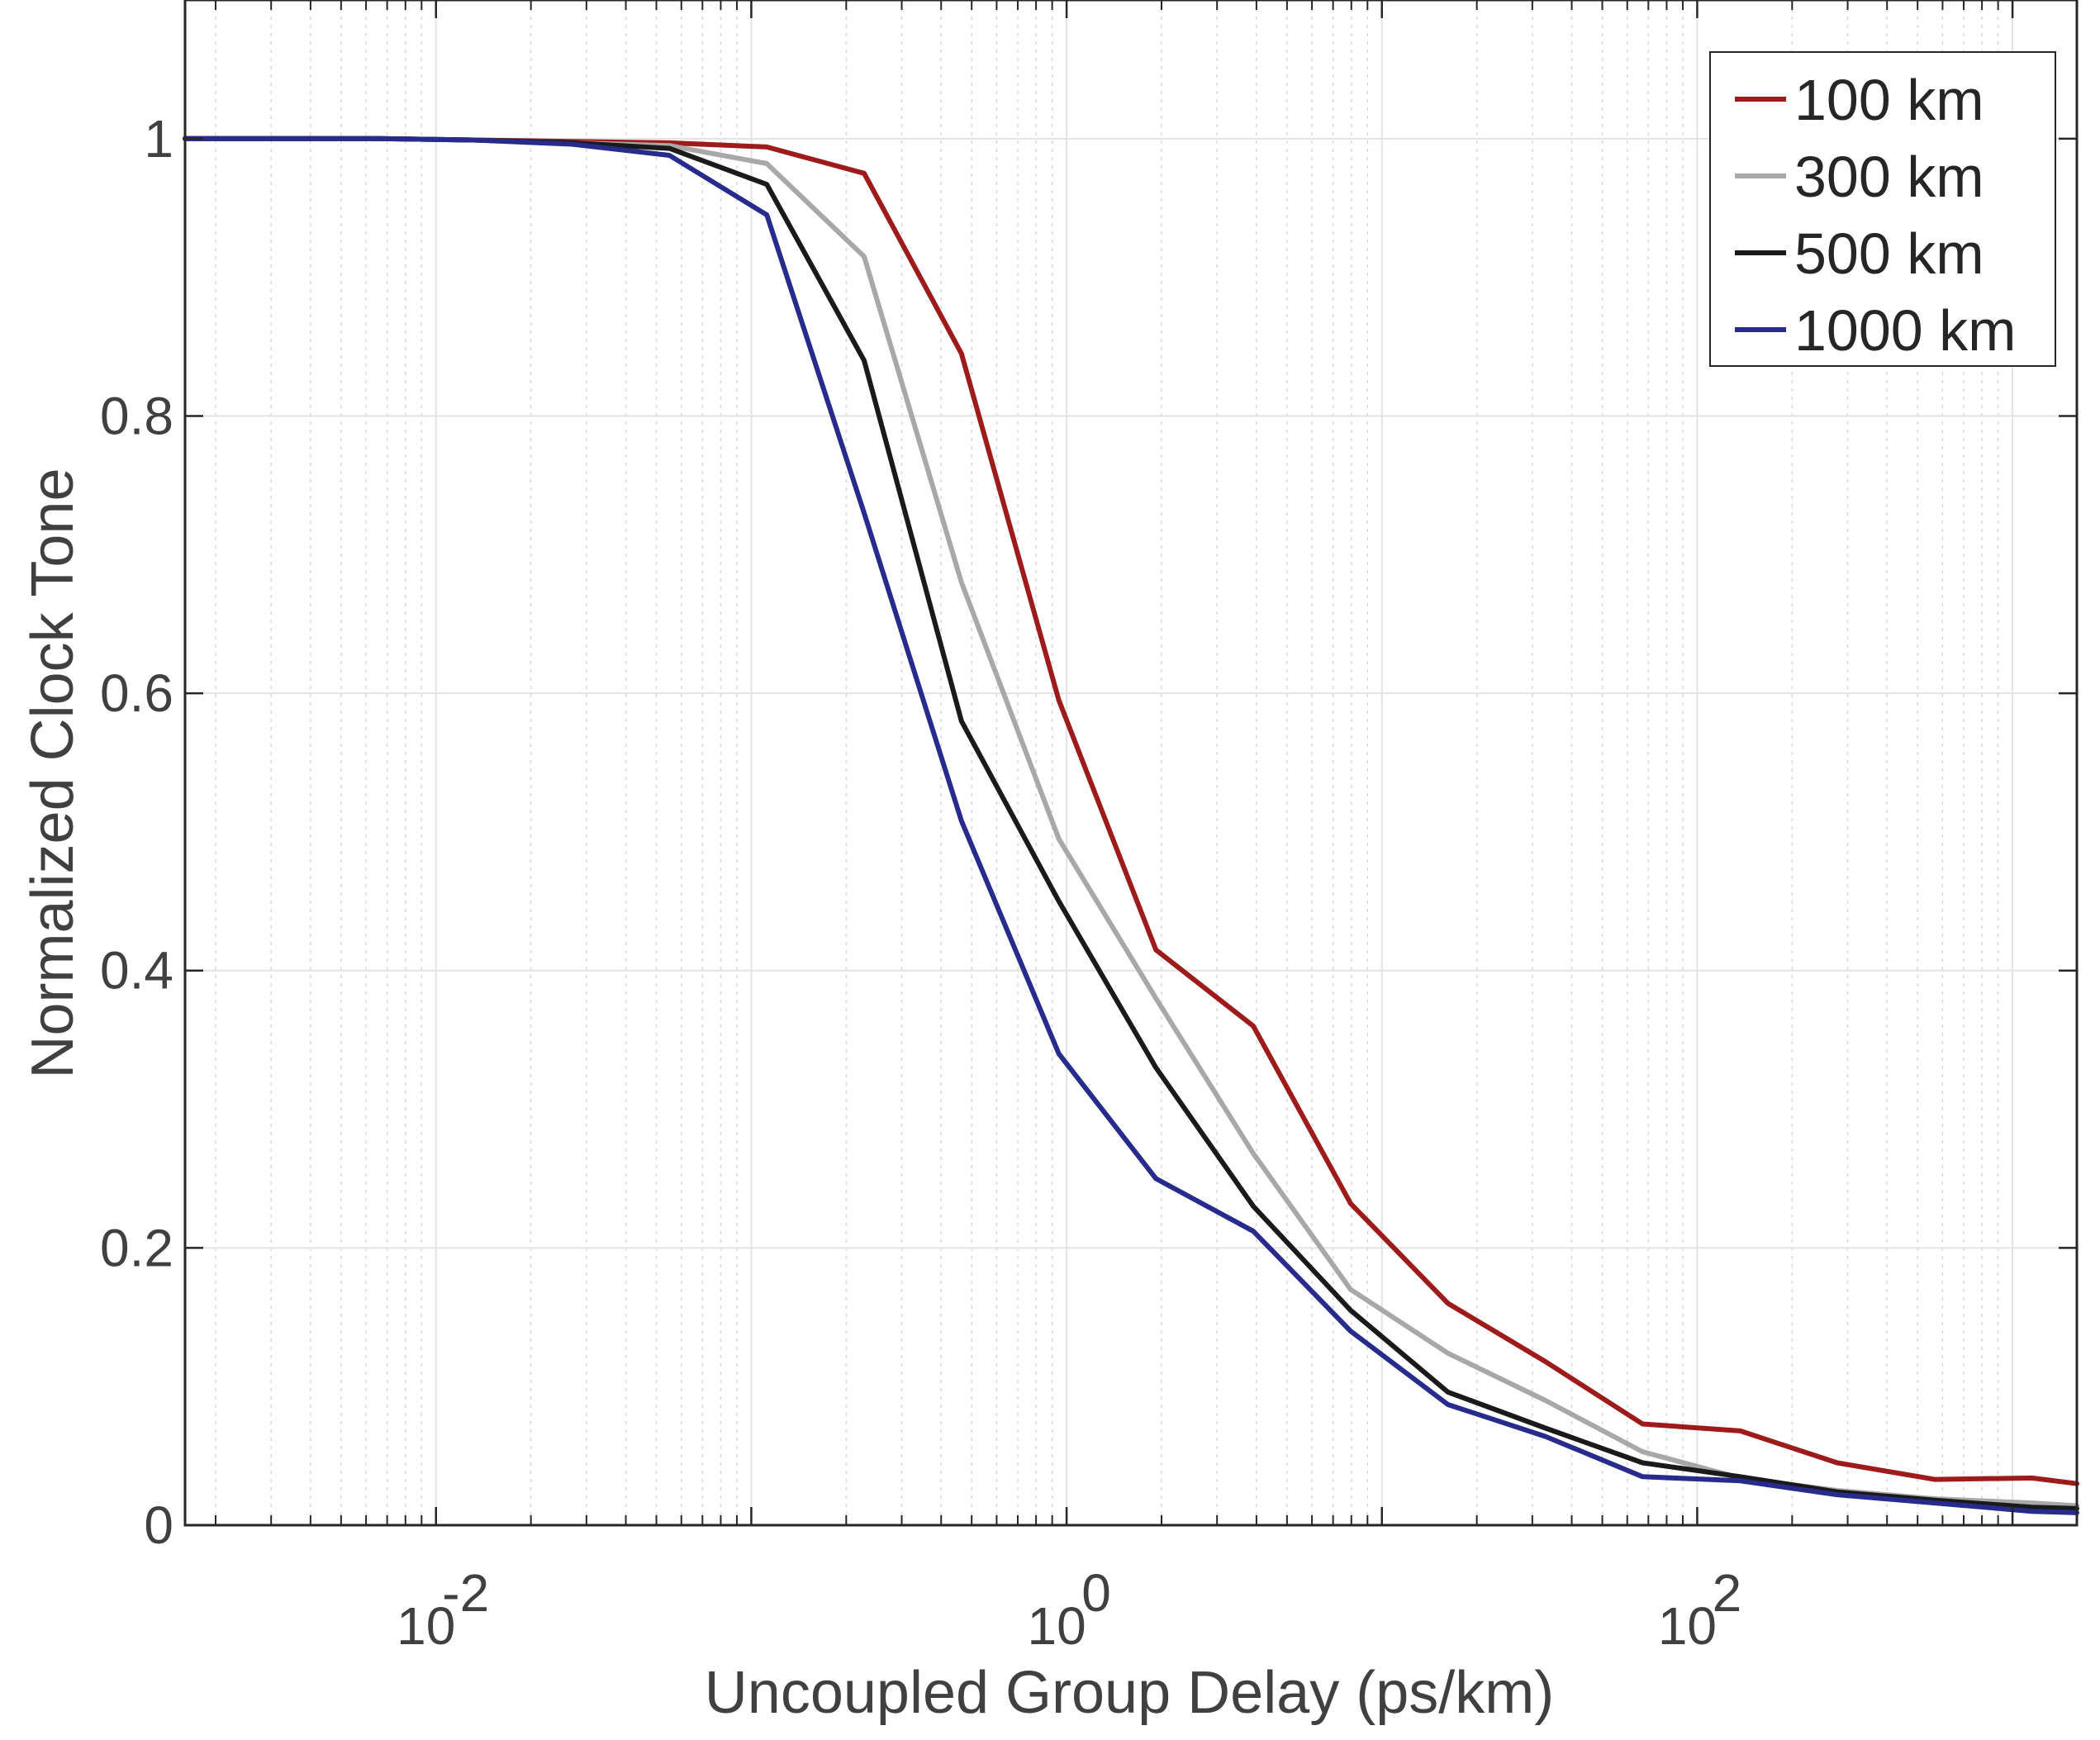 The height and width of the screenshot is (1740, 2100). What do you see at coordinates (1096, 1593) in the screenshot?
I see `x-tick-exponent: 0` at bounding box center [1096, 1593].